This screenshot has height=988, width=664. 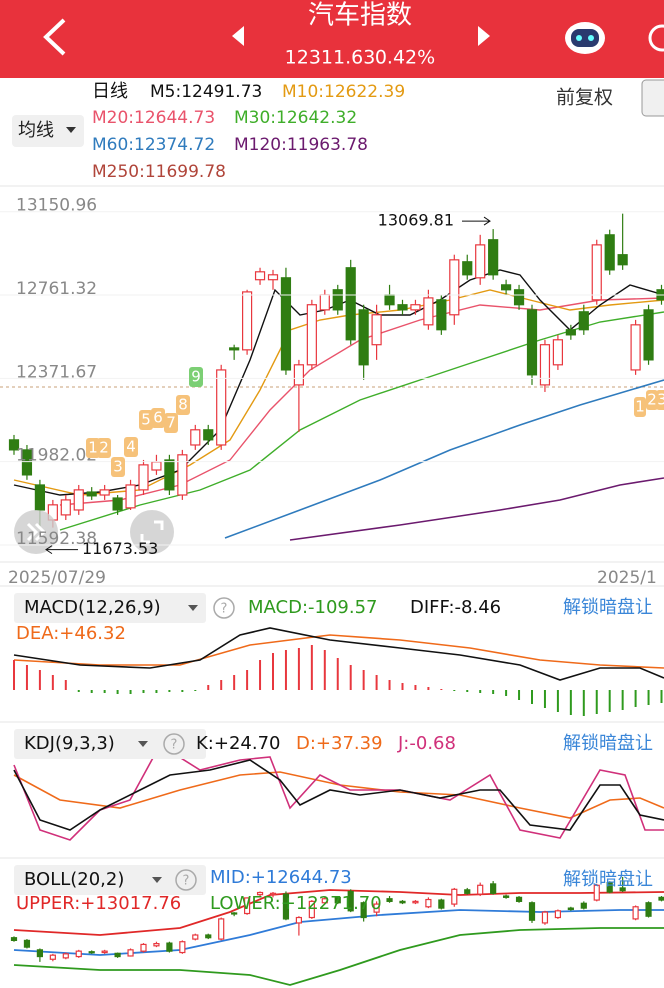 I want to click on prev-button, so click(x=238, y=36).